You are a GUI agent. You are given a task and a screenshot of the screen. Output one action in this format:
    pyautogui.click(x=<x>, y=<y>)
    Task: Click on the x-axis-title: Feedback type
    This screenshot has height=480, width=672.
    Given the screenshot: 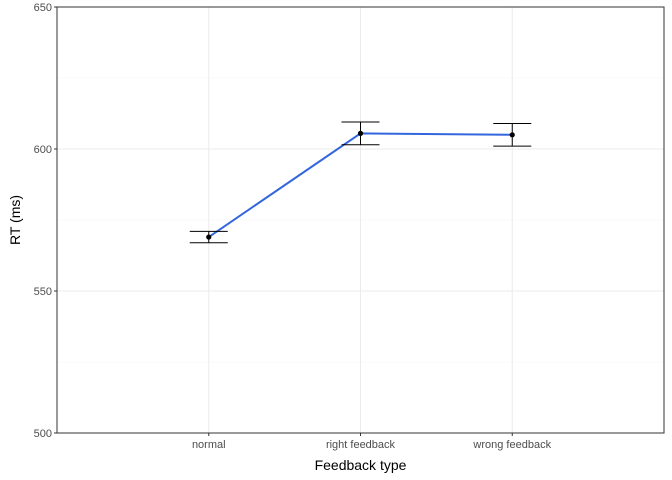 What is the action you would take?
    pyautogui.click(x=361, y=465)
    